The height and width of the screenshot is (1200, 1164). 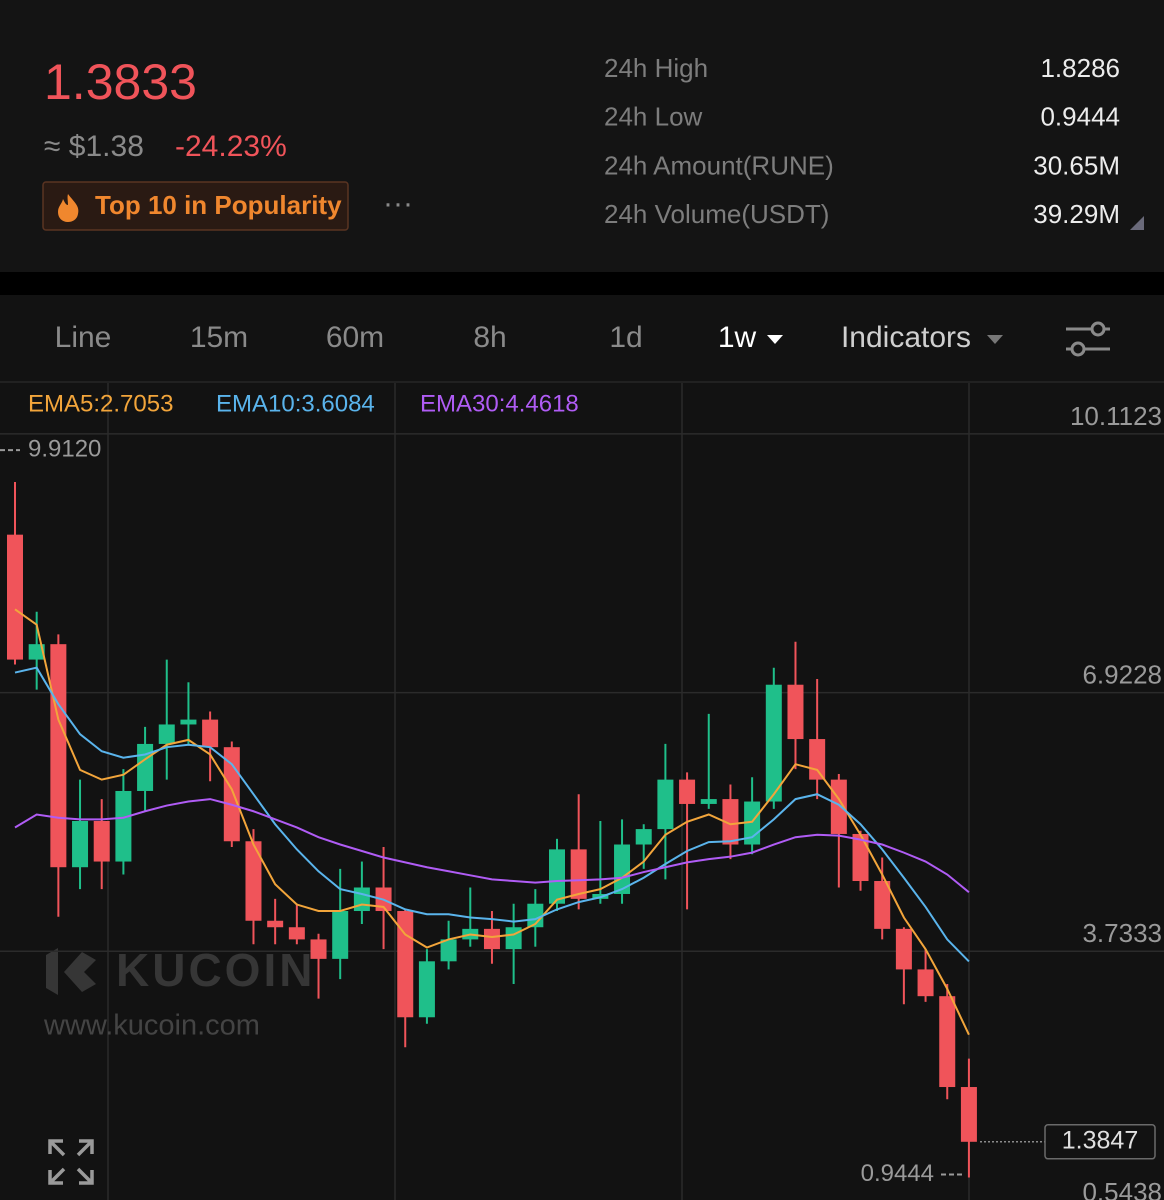 What do you see at coordinates (492, 845) in the screenshot?
I see `ema-line` at bounding box center [492, 845].